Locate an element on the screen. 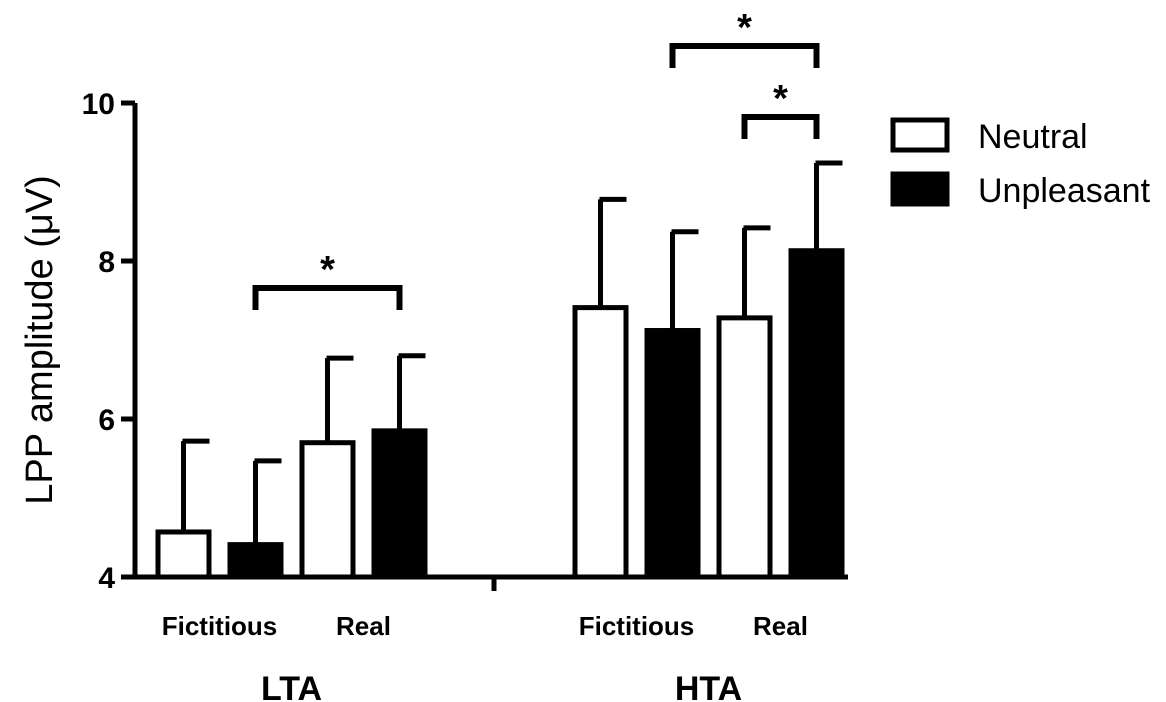  bar-hta-real-neutral is located at coordinates (744, 447).